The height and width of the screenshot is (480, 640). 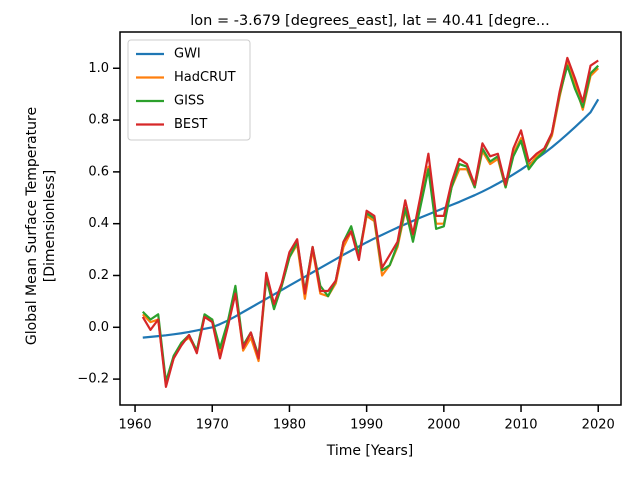 I want to click on x-tick-label: 1960, so click(x=135, y=425).